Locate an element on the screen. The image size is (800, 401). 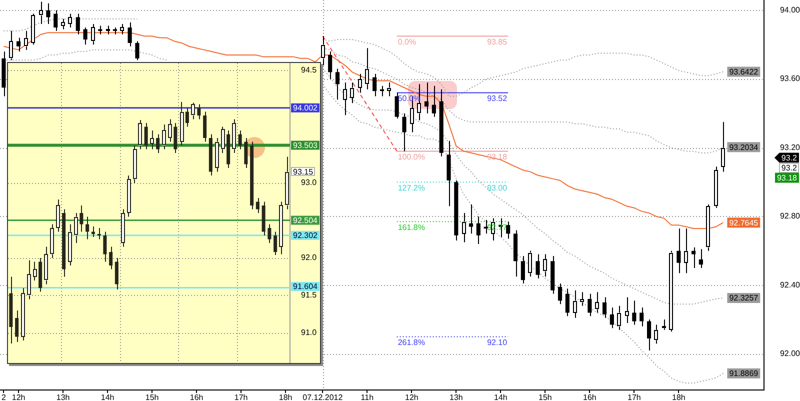
y-tick-label: 92.80 is located at coordinates (790, 216).